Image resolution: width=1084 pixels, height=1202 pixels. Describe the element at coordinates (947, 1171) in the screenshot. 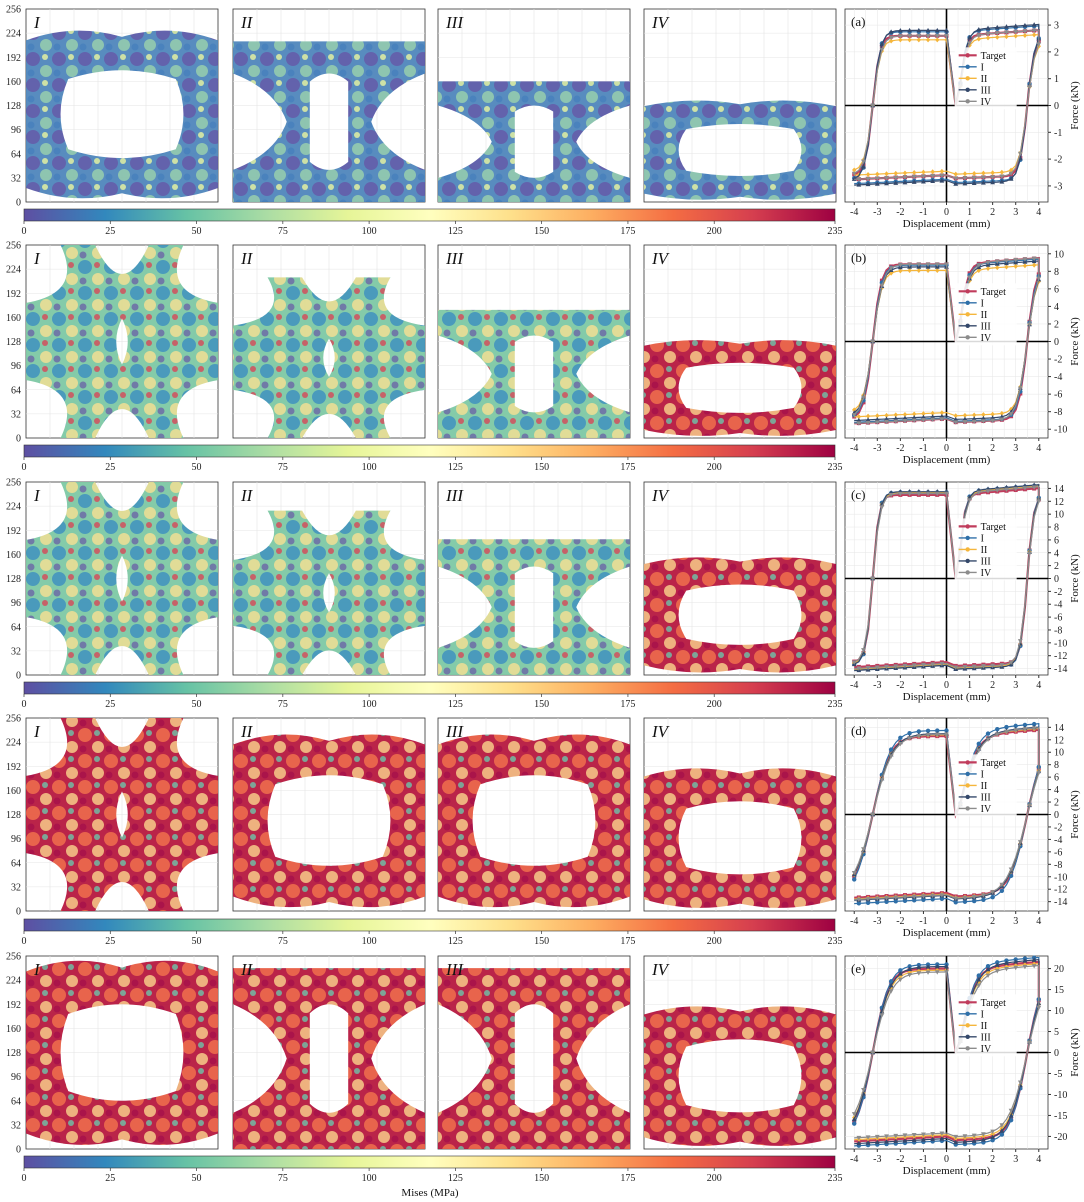

I see `x-axis-label: Displacement (mm)` at that location.